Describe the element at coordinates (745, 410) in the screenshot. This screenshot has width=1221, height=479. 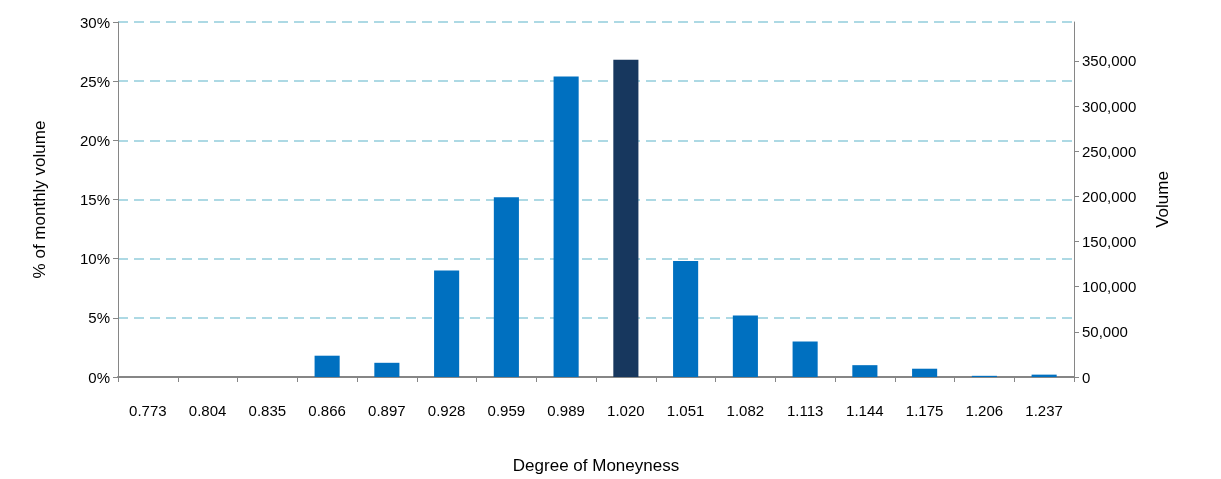
I see `x-tick-label: 1.082` at that location.